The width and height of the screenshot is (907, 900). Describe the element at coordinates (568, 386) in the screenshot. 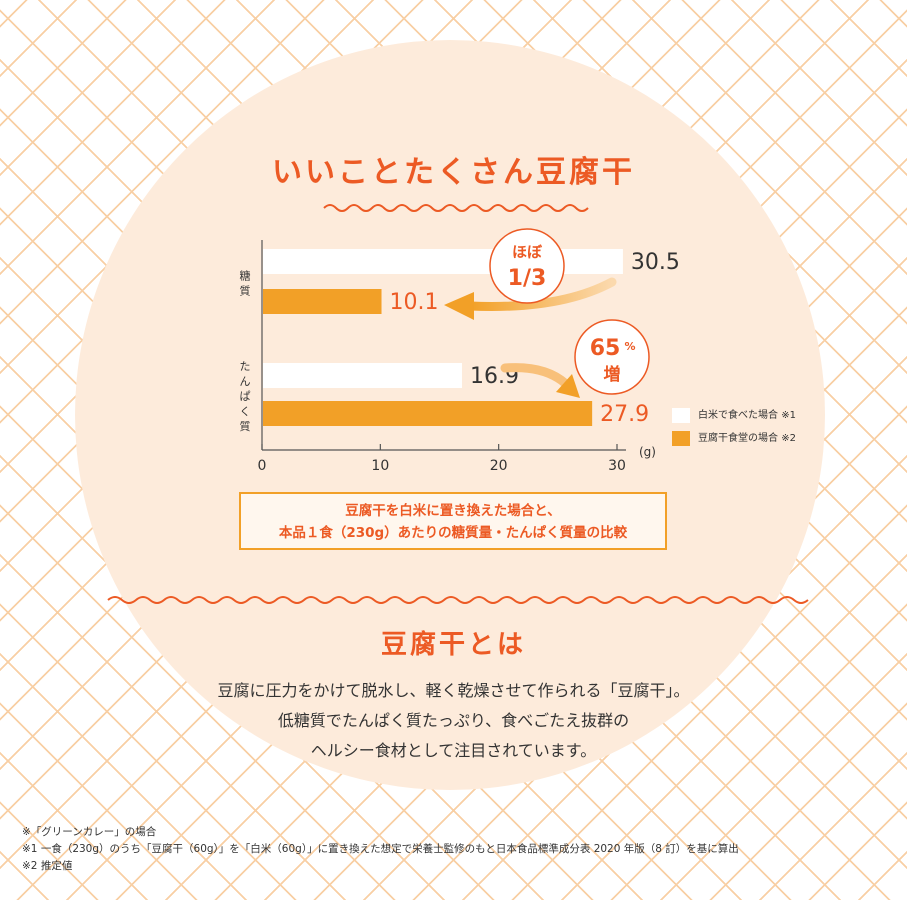

I see `arrow-increase-head` at that location.